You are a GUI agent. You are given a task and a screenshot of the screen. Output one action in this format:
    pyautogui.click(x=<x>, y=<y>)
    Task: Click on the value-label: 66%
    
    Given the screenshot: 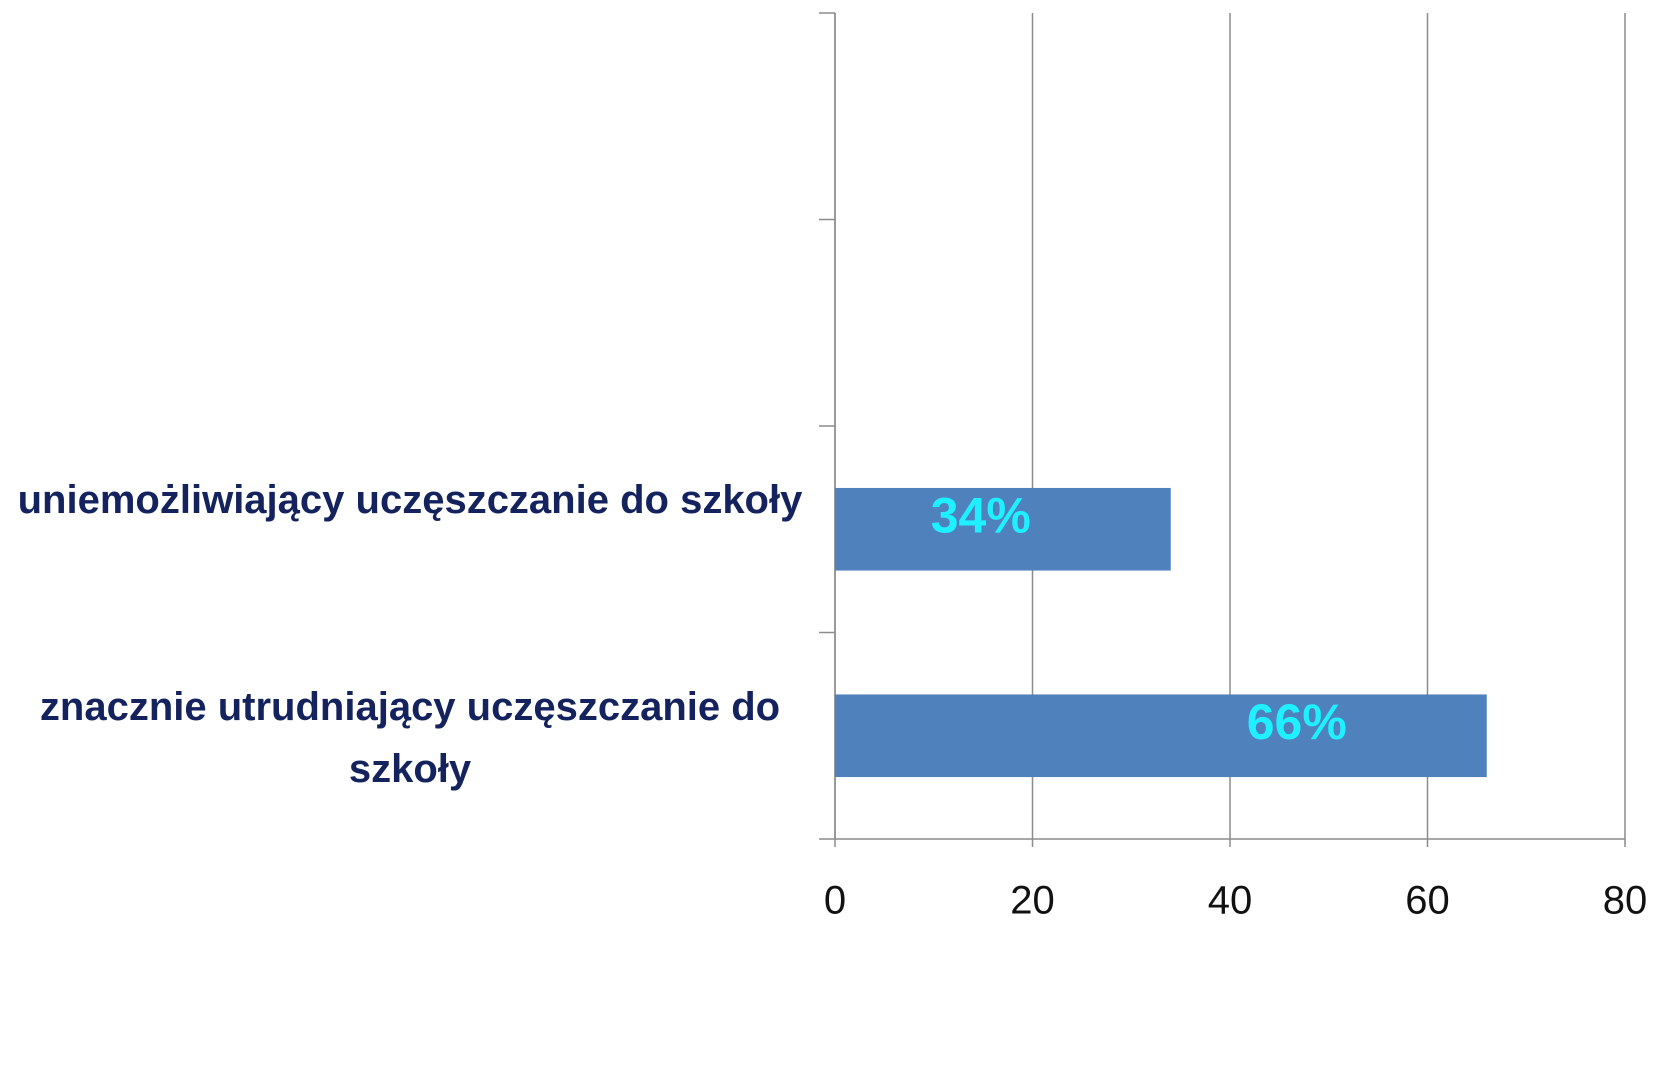 What is the action you would take?
    pyautogui.click(x=1297, y=722)
    